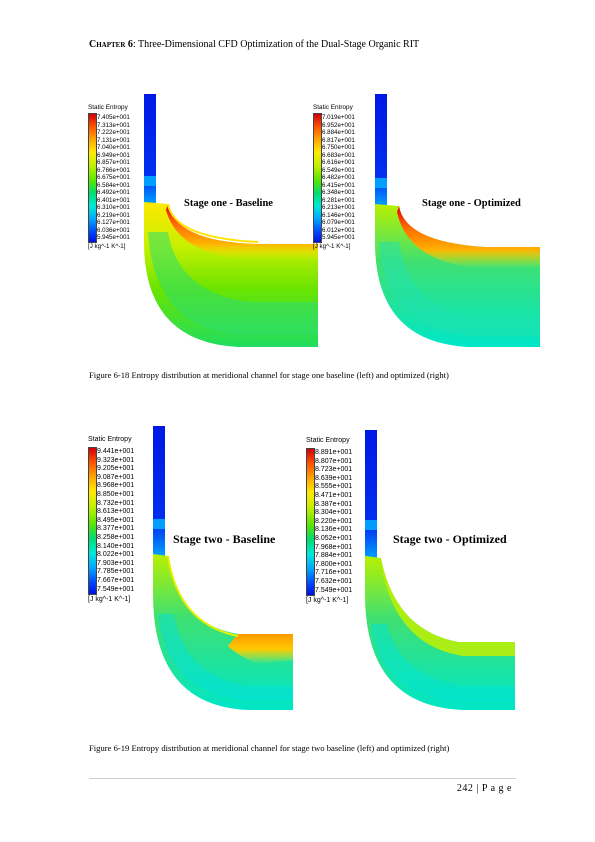 This screenshot has height=842, width=595. Describe the element at coordinates (338, 230) in the screenshot. I see `tick: 6.012e+001` at that location.